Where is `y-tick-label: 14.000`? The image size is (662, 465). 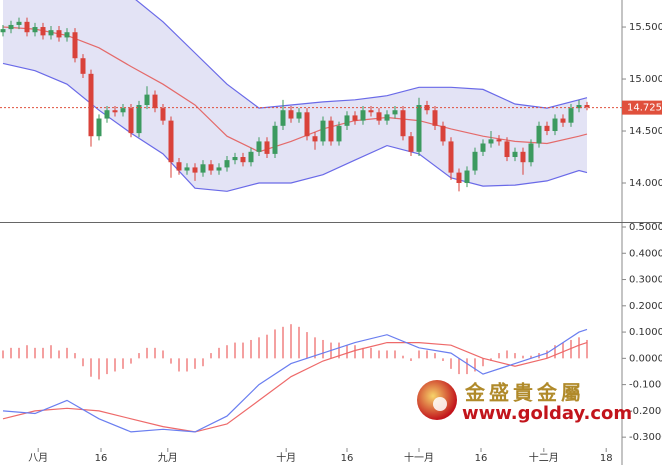 y-tick-label: 14.000 is located at coordinates (645, 183).